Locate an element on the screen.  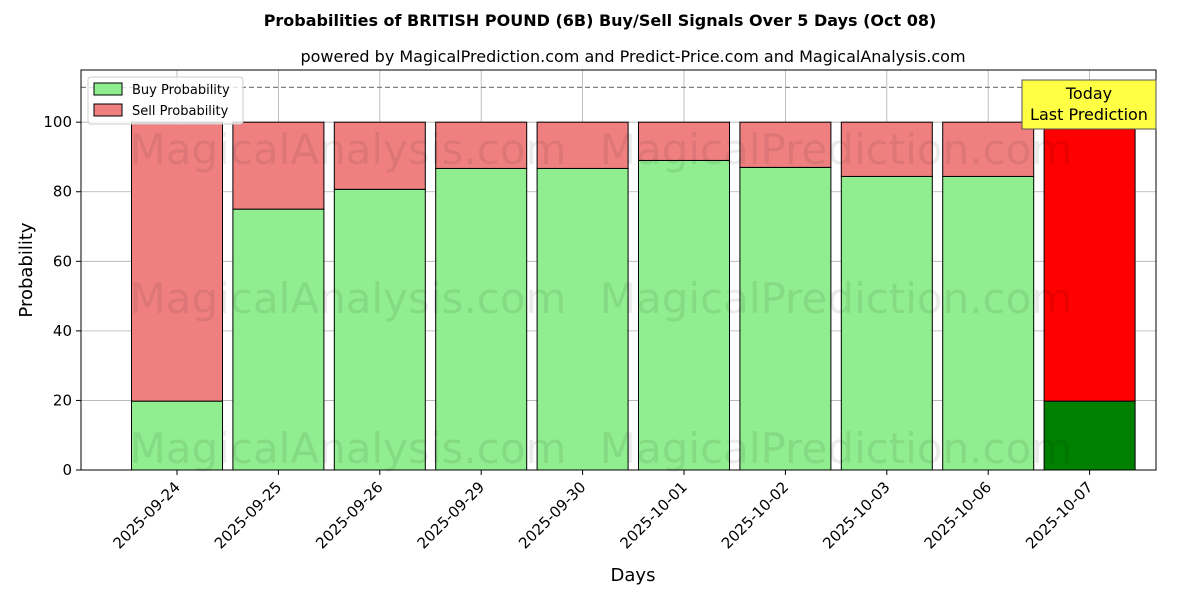
x-tick-label: 2025-10-02 is located at coordinates (755, 515).